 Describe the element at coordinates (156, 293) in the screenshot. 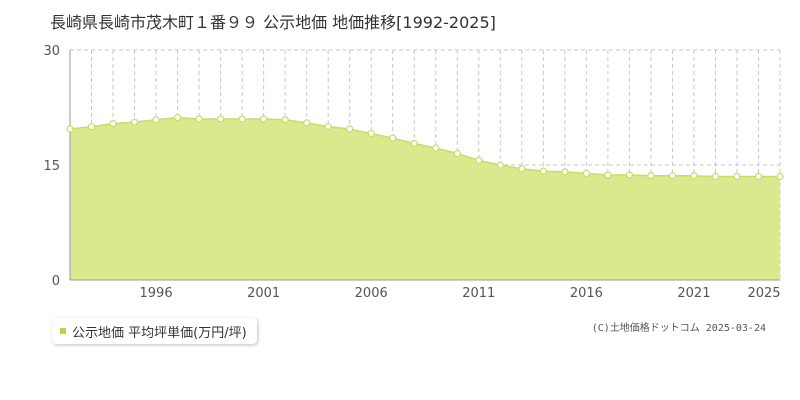

I see `x-tick-label: 1996` at that location.